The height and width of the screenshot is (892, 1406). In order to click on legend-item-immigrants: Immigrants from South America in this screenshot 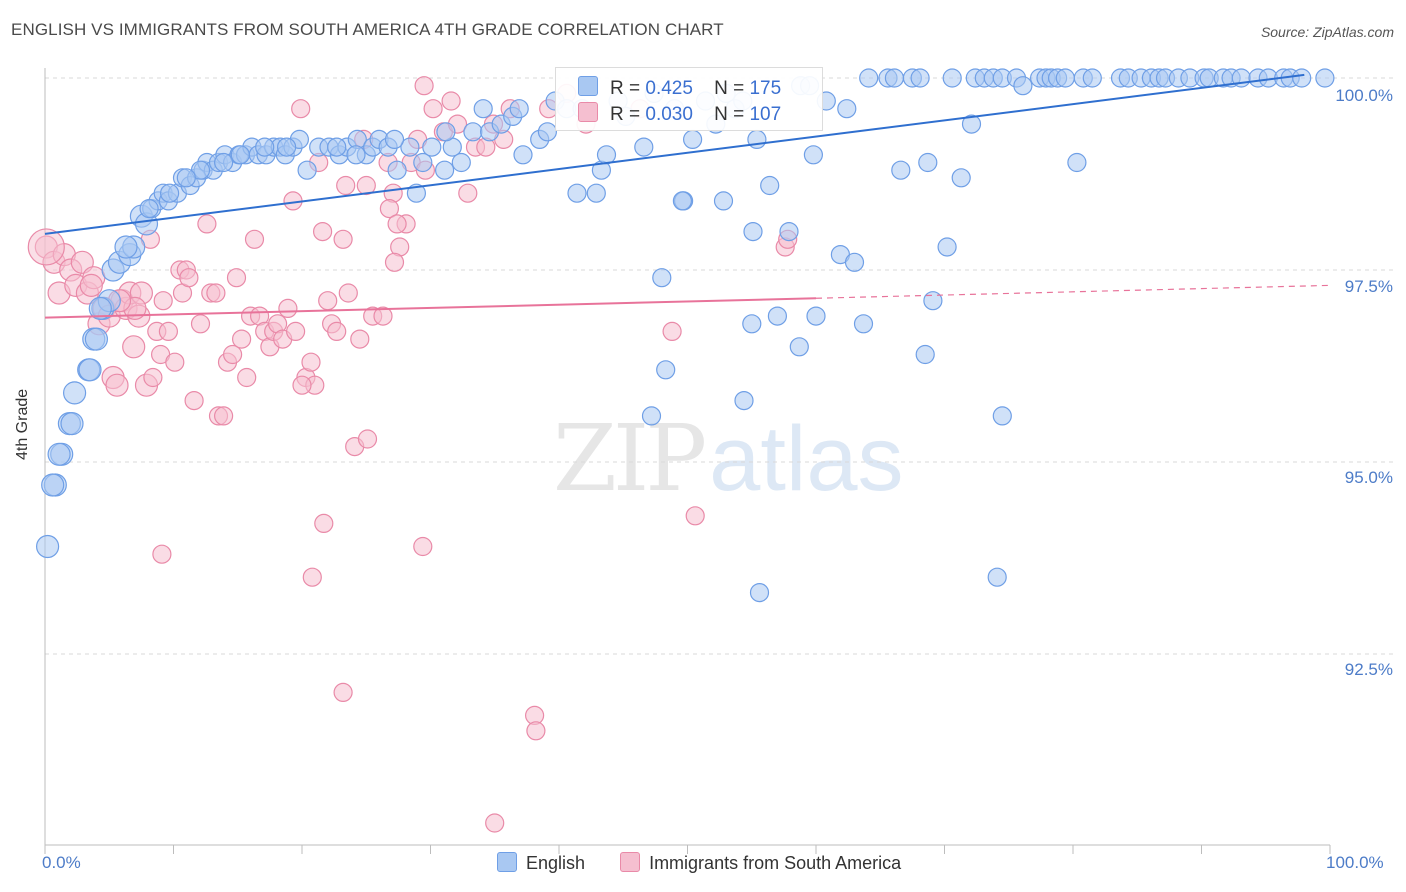, I will do `click(760, 863)`.